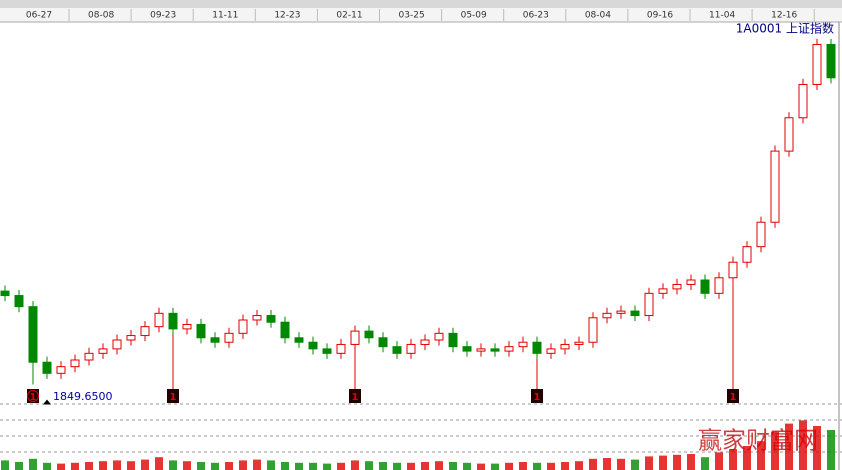 The image size is (842, 470). Describe the element at coordinates (722, 16) in the screenshot. I see `date-label: 11-04` at that location.